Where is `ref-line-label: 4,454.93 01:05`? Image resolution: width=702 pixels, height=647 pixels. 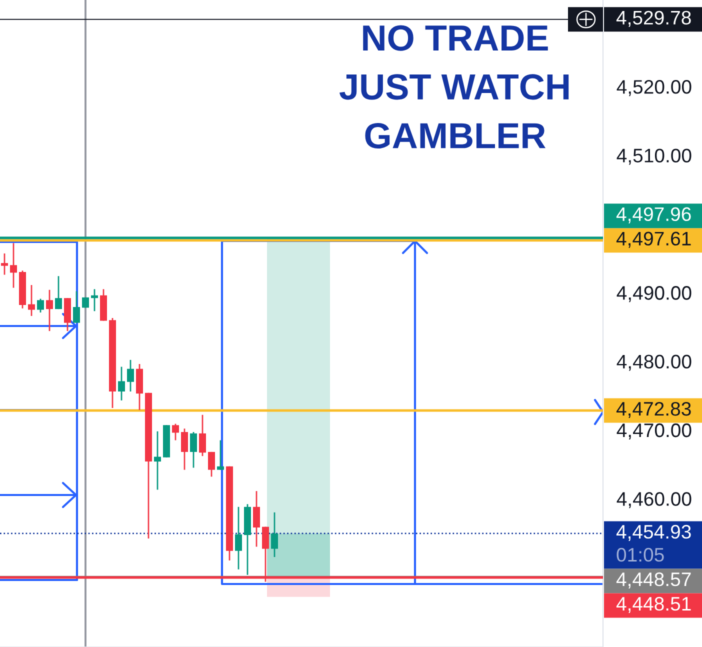
ref-line-label: 4,454.93 01:05 is located at coordinates (653, 543).